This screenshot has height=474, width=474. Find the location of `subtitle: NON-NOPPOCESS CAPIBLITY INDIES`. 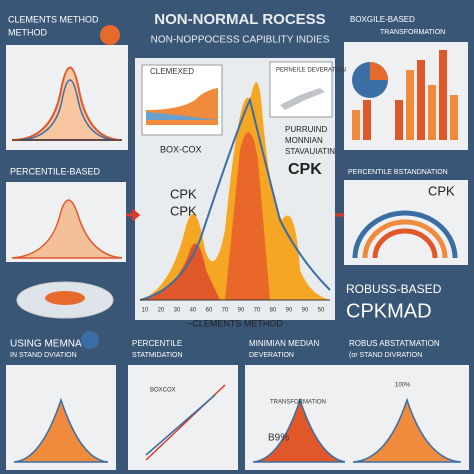

subtitle: NON-NOPPOCESS CAPIBLITY INDIES is located at coordinates (240, 40).